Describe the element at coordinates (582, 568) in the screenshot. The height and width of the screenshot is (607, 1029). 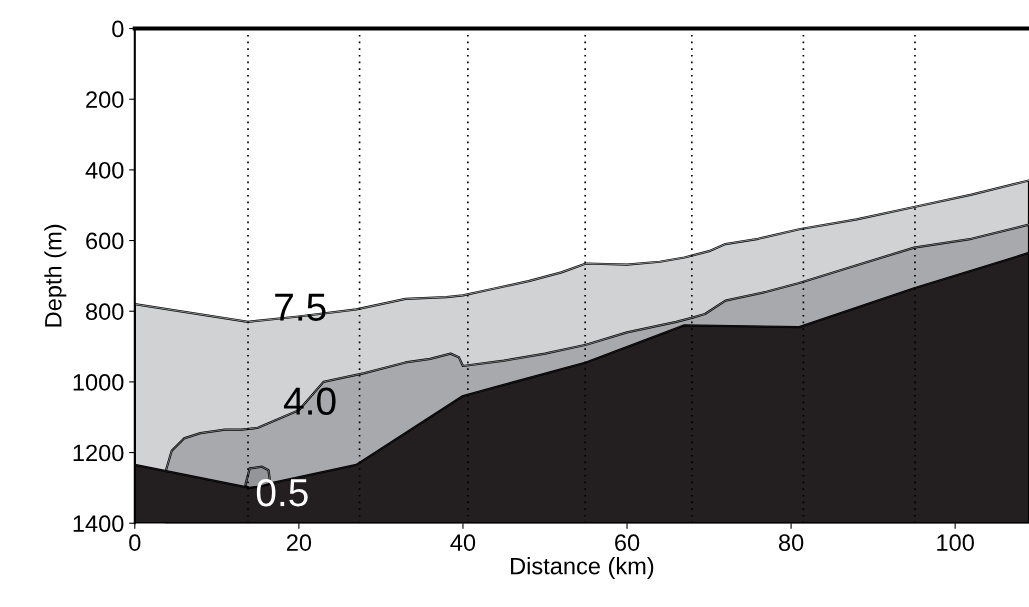
I see `x-axis-title: Distance (km)` at that location.